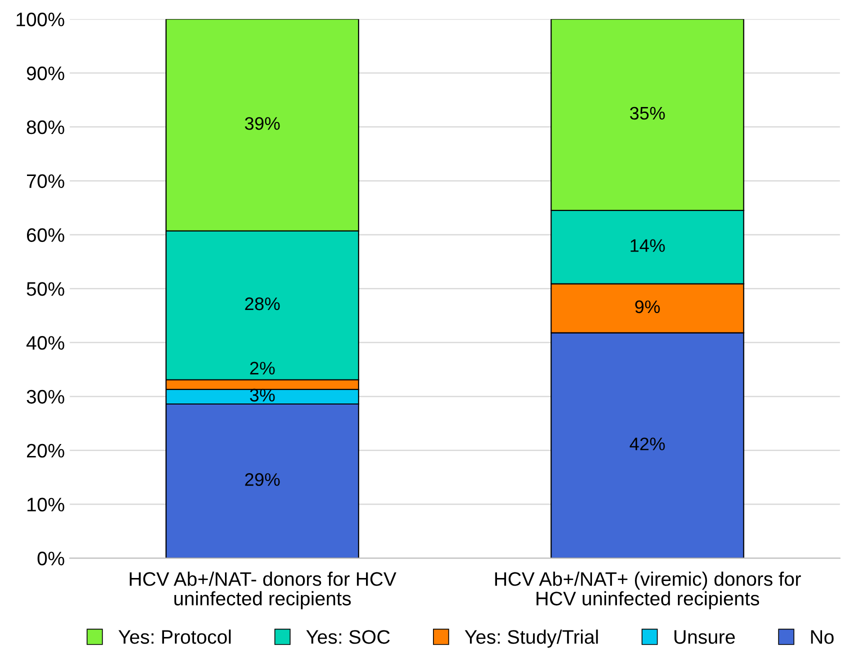 Image resolution: width=851 pixels, height=659 pixels. I want to click on data-label: 42%, so click(647, 444).